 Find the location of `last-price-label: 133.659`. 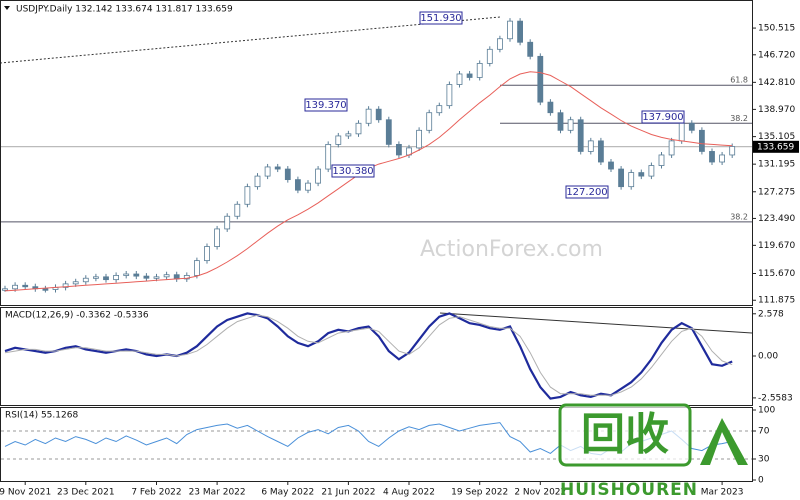

last-price-label: 133.659 is located at coordinates (775, 147).